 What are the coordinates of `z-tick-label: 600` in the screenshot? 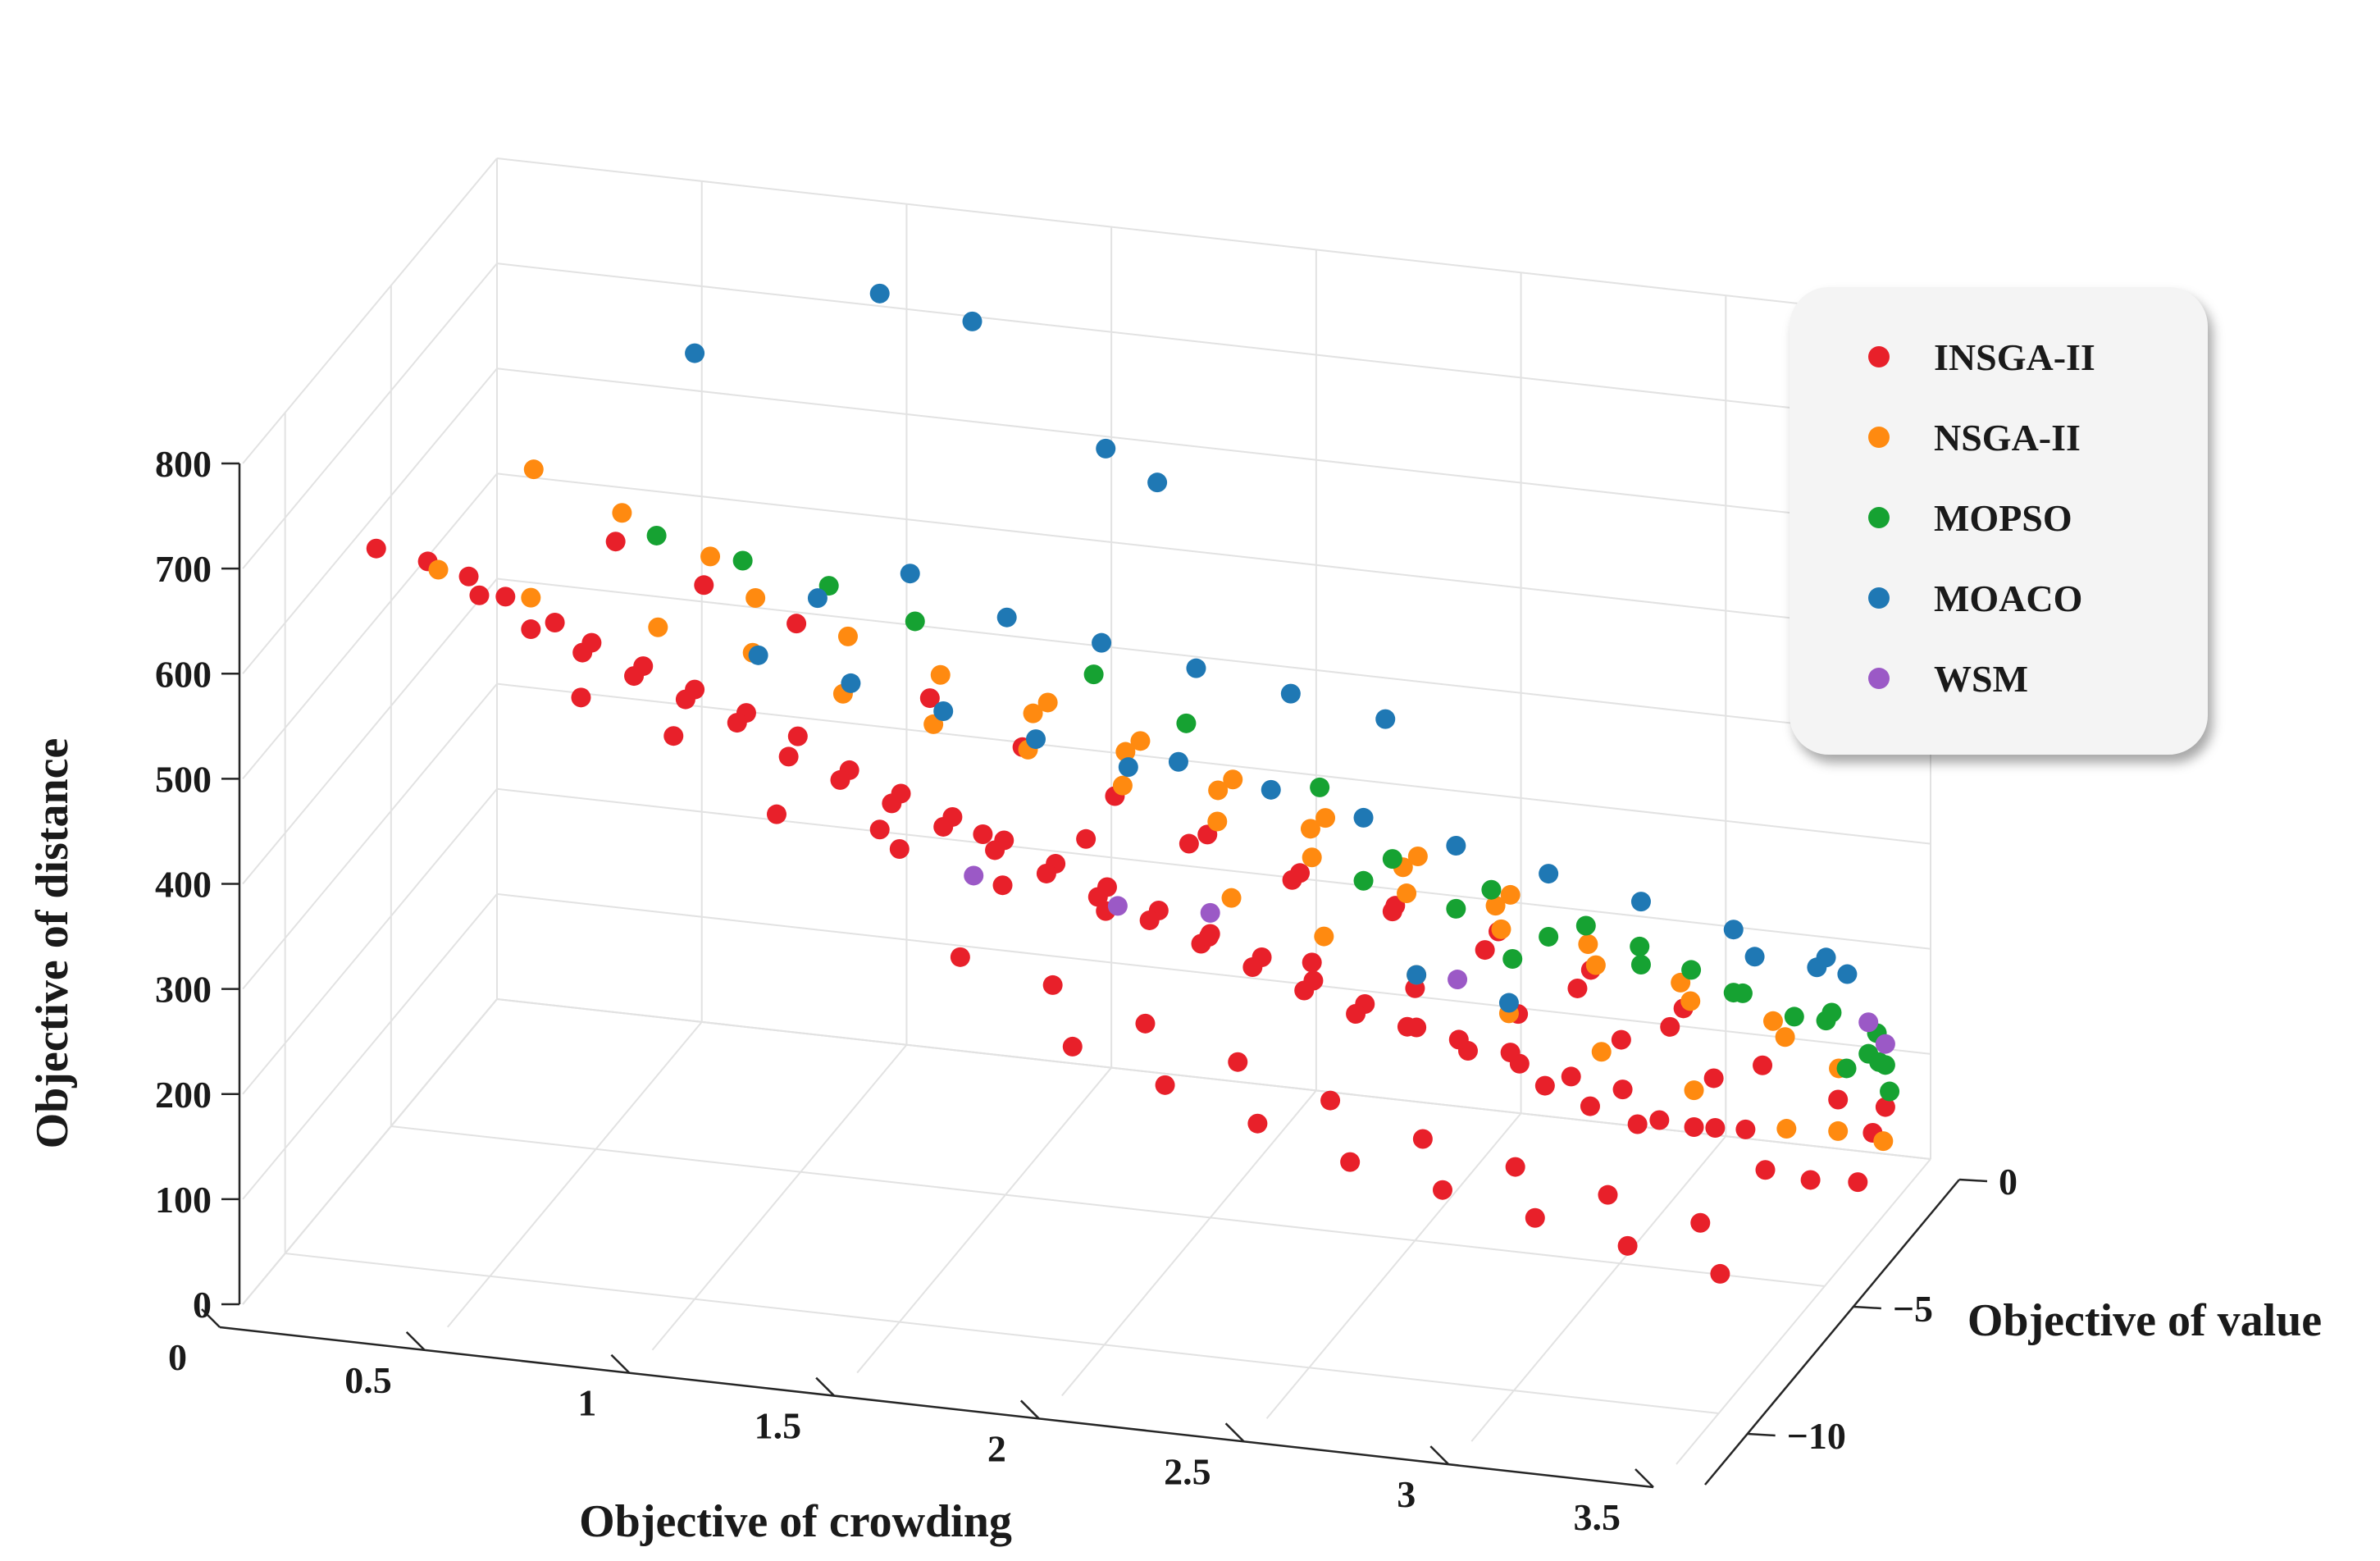 It's located at (183, 674).